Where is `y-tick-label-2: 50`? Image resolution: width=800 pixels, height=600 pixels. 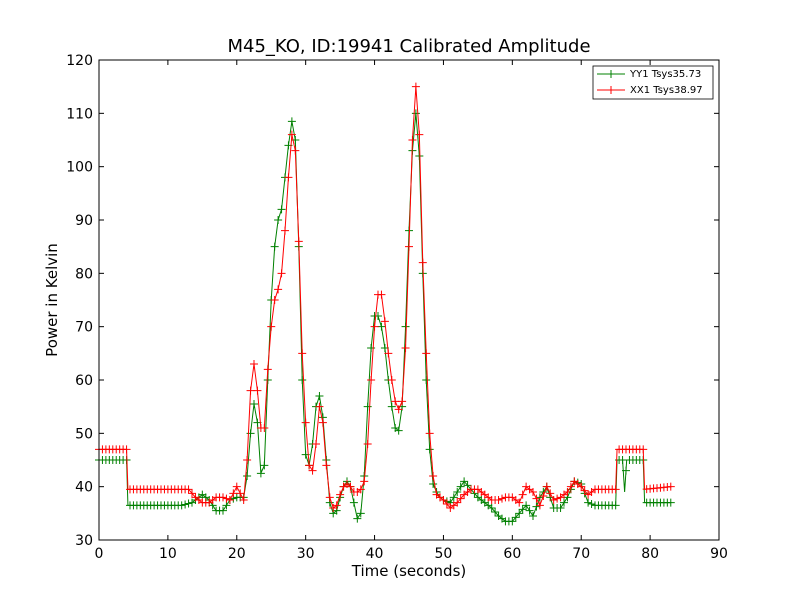
y-tick-label-2: 50 is located at coordinates (84, 434).